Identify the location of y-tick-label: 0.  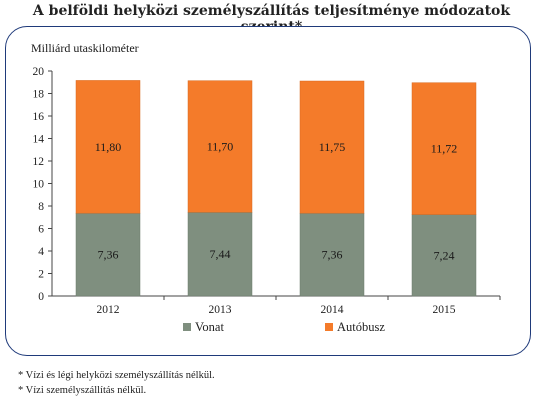
(41, 297).